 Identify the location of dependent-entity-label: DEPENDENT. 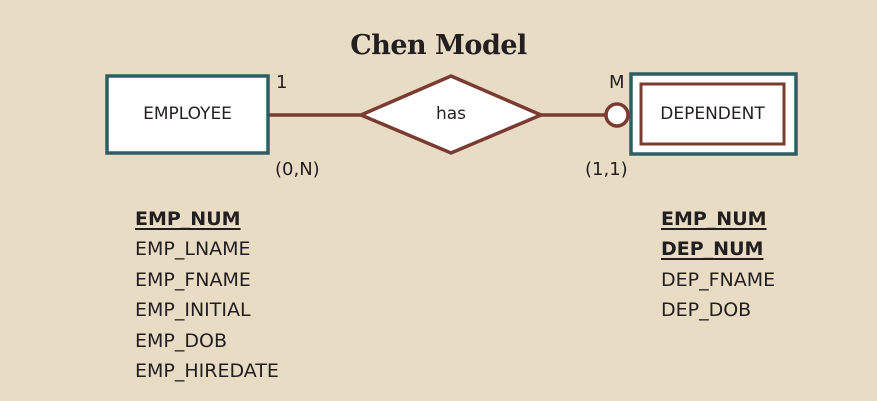
(712, 114).